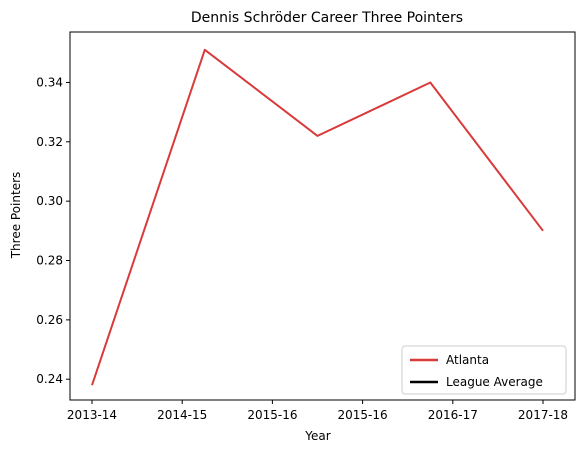  I want to click on legend-box, so click(484, 370).